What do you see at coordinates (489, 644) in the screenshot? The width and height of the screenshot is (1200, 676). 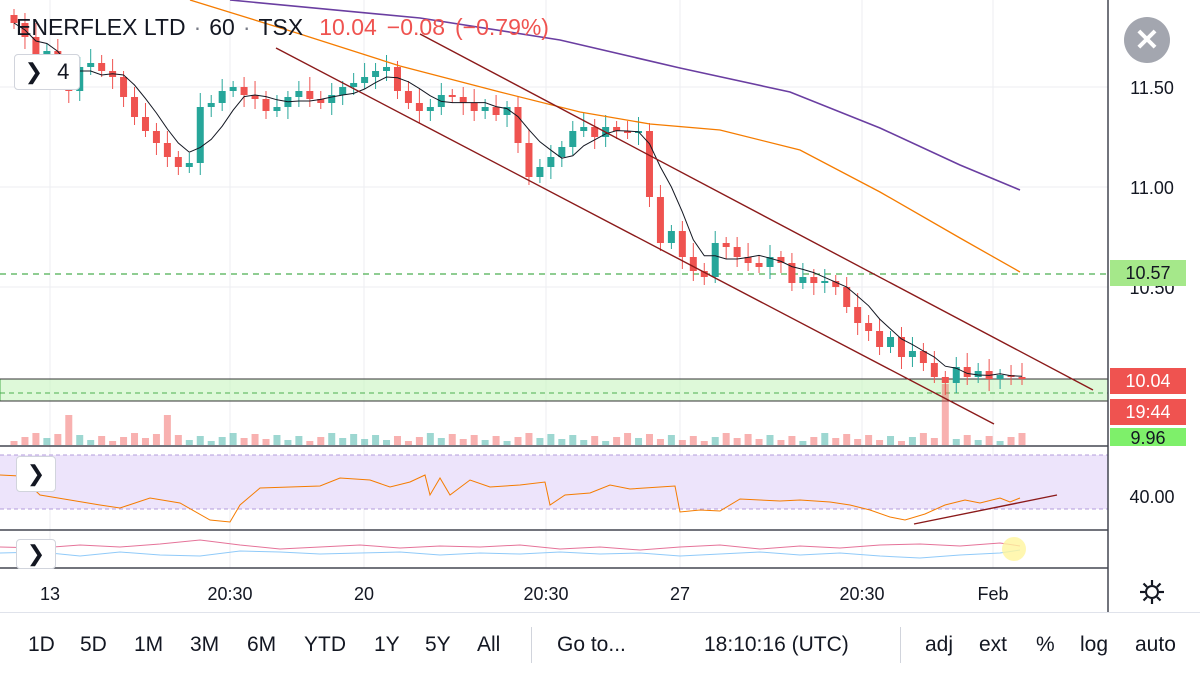 I see `range-all: All` at bounding box center [489, 644].